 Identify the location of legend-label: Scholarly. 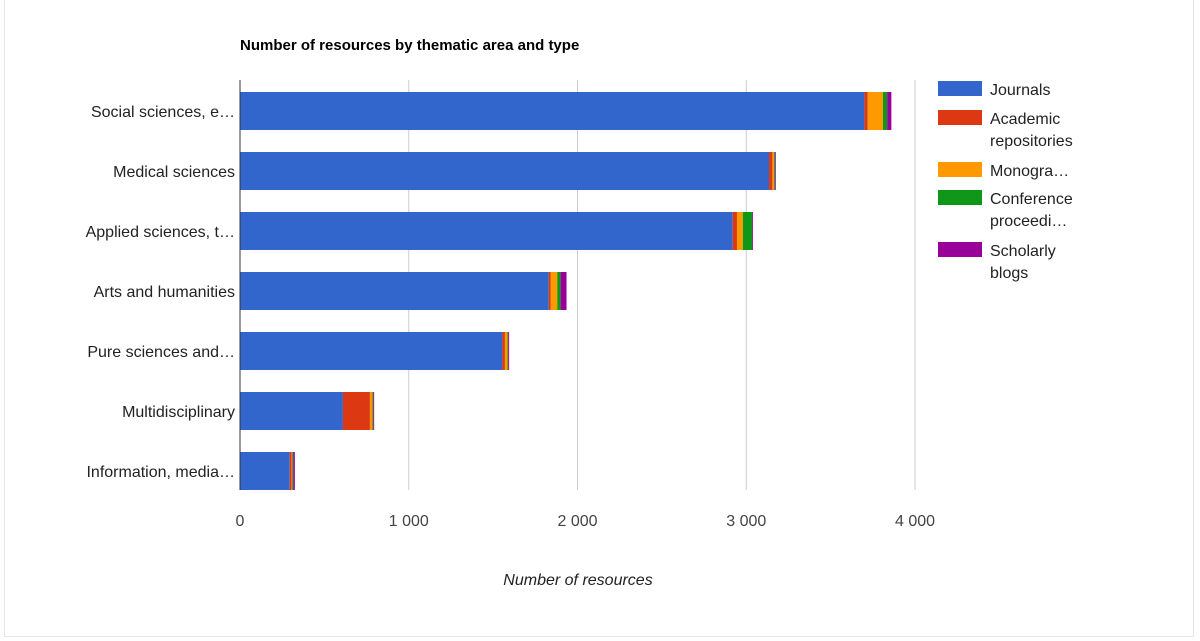
(1023, 251).